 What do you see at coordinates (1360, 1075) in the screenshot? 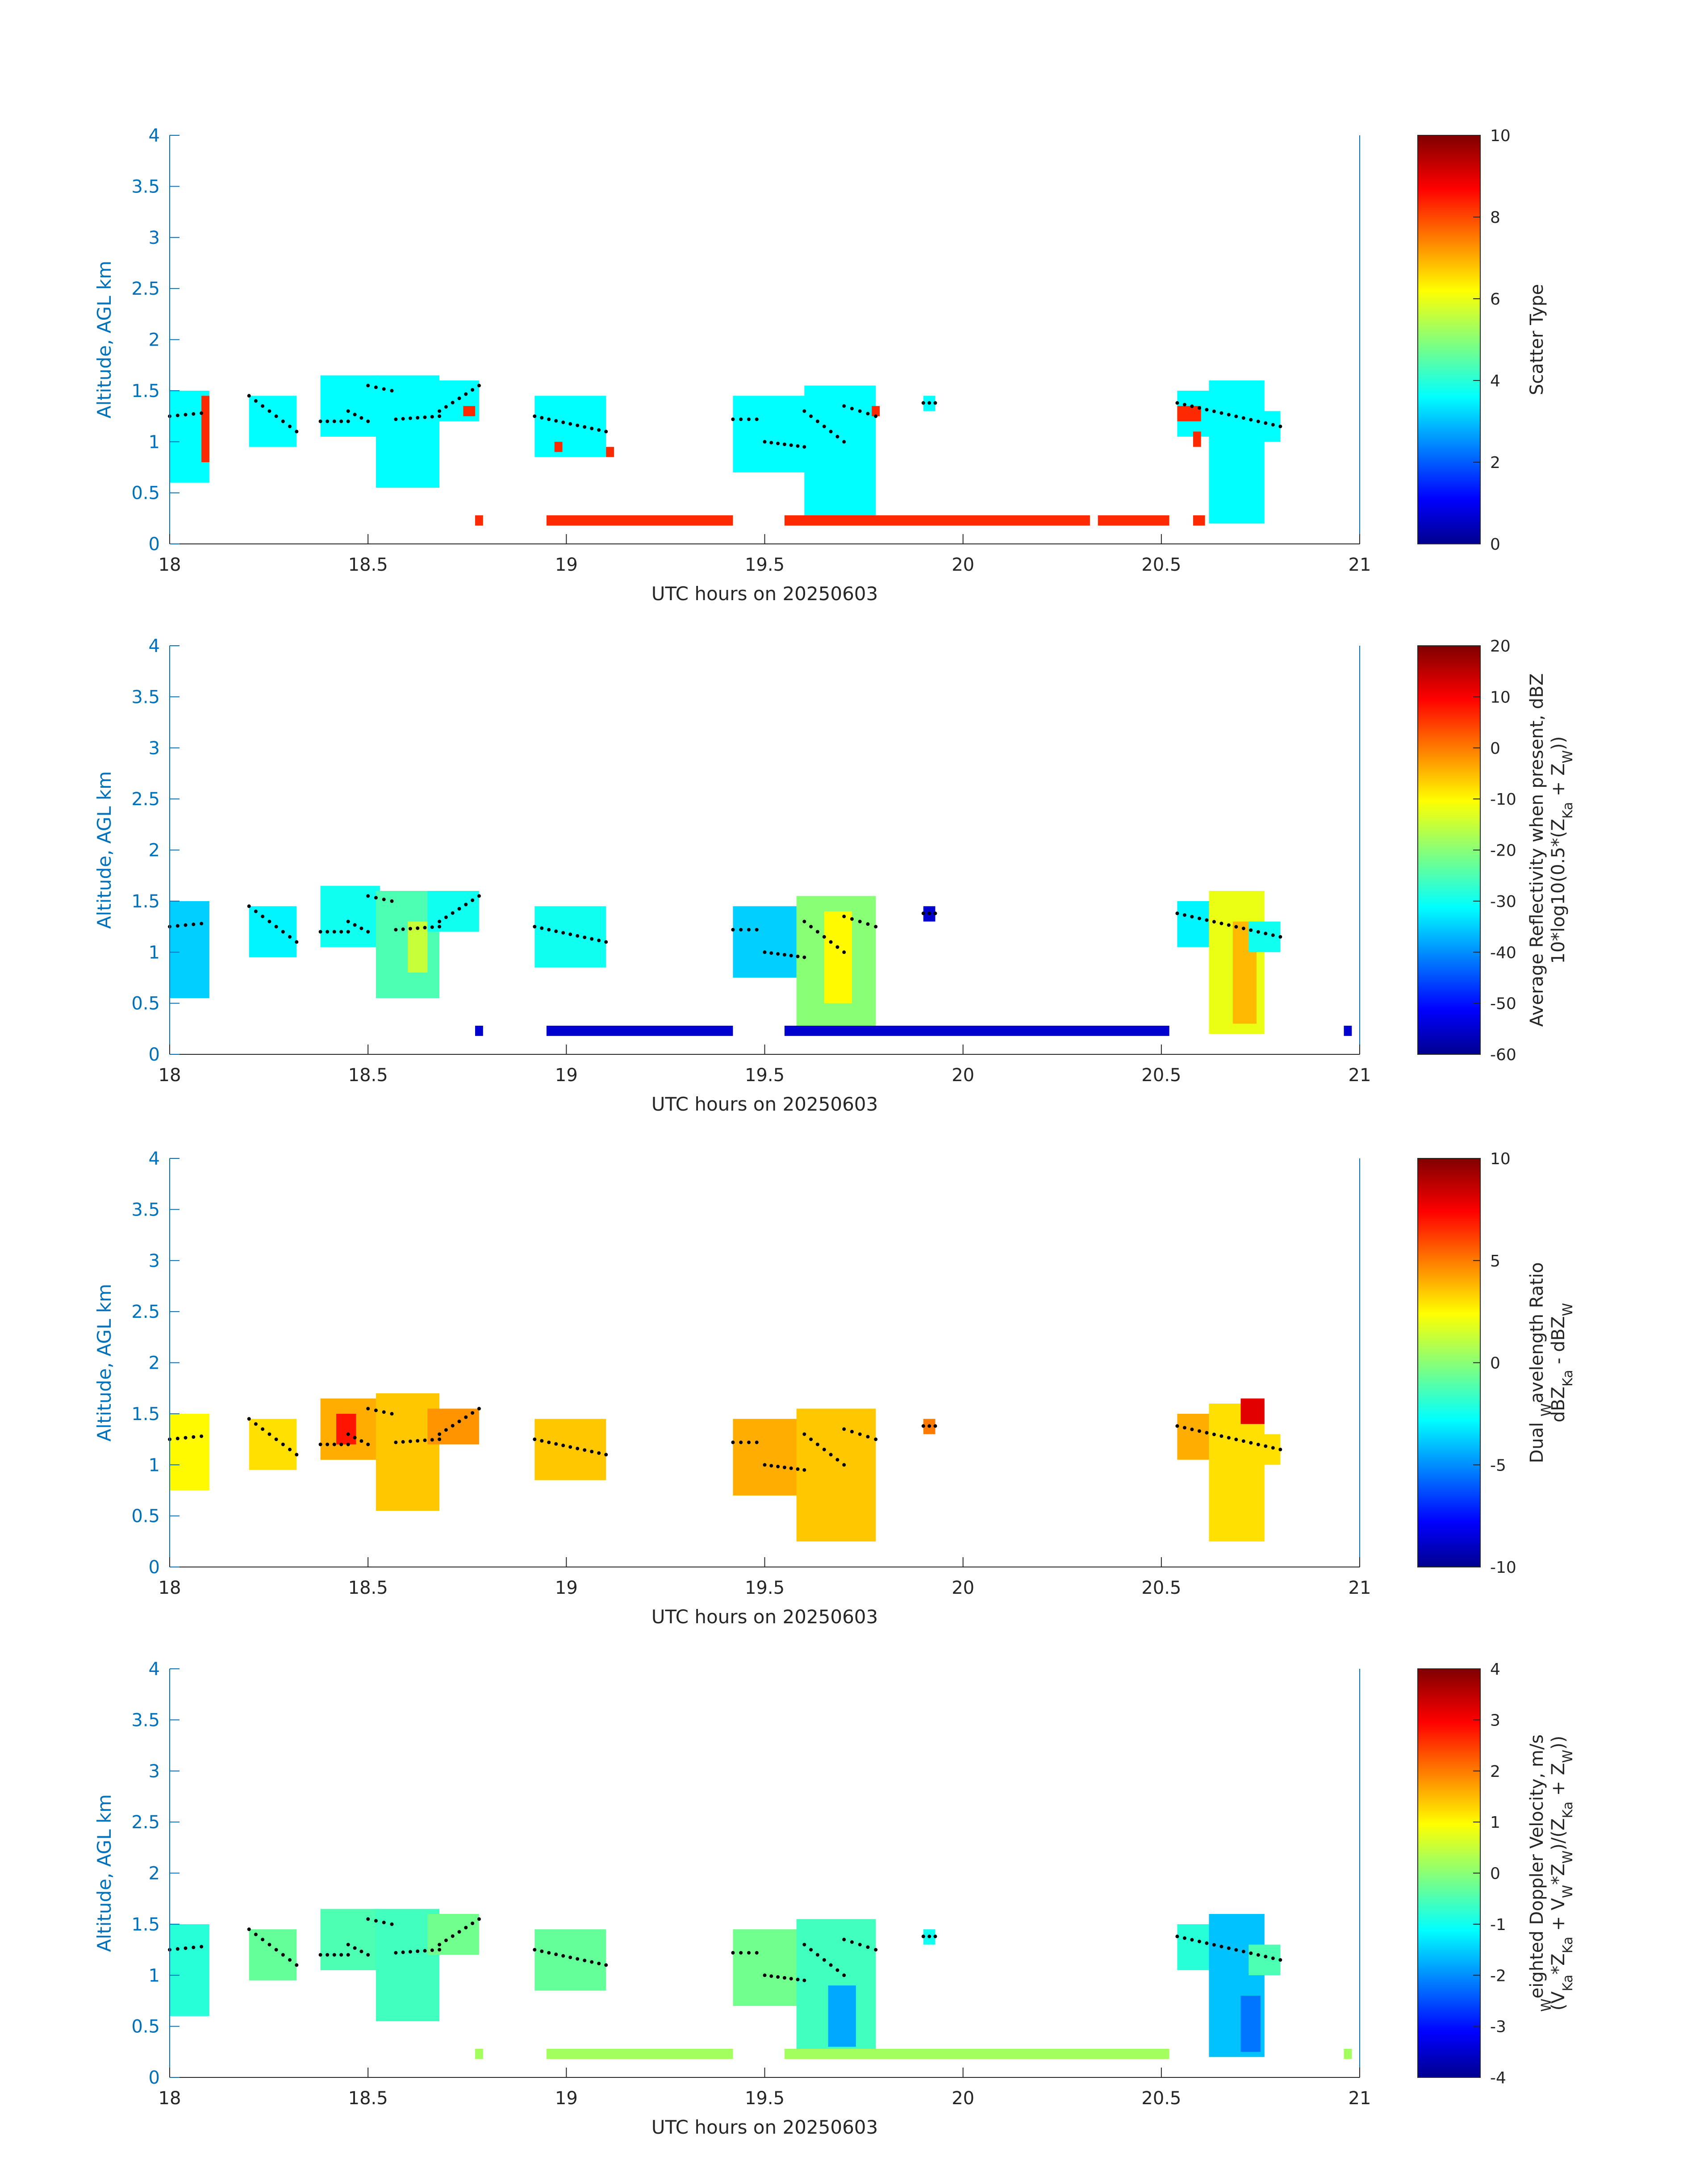
I see `x-tick-label: 21` at bounding box center [1360, 1075].